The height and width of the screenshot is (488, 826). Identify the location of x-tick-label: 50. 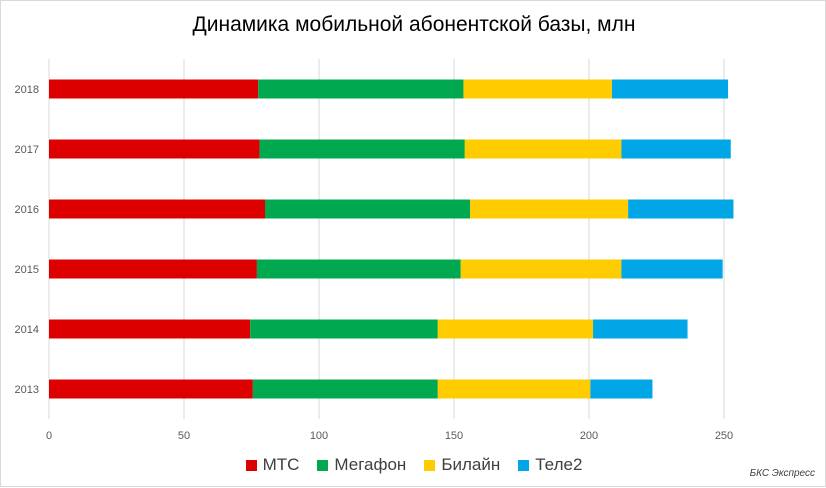
(184, 436).